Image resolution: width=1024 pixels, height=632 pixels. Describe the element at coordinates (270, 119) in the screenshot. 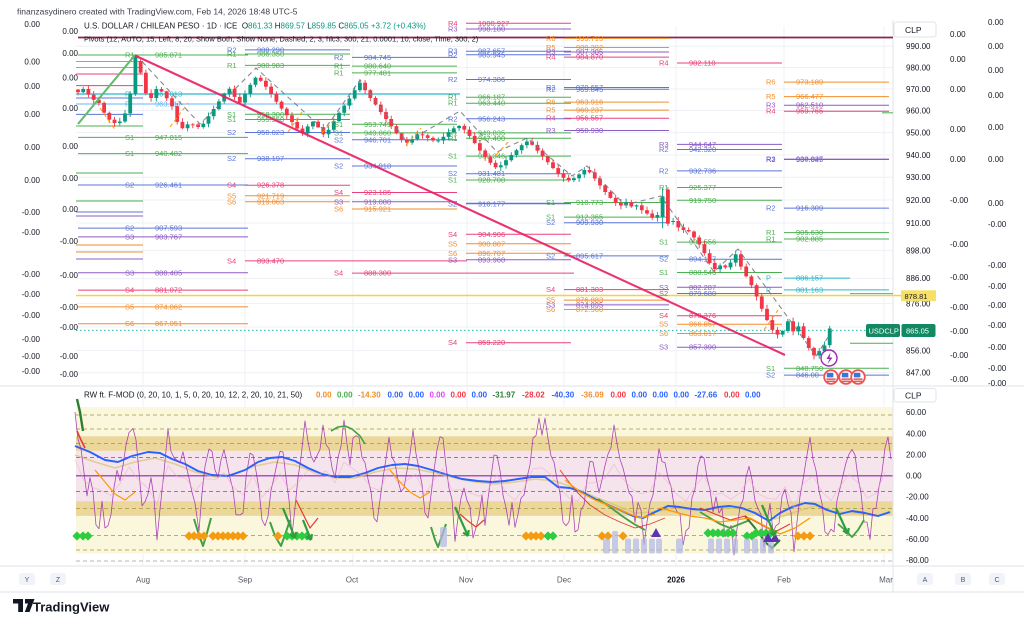

I see `svg-text: 955.950` at that location.